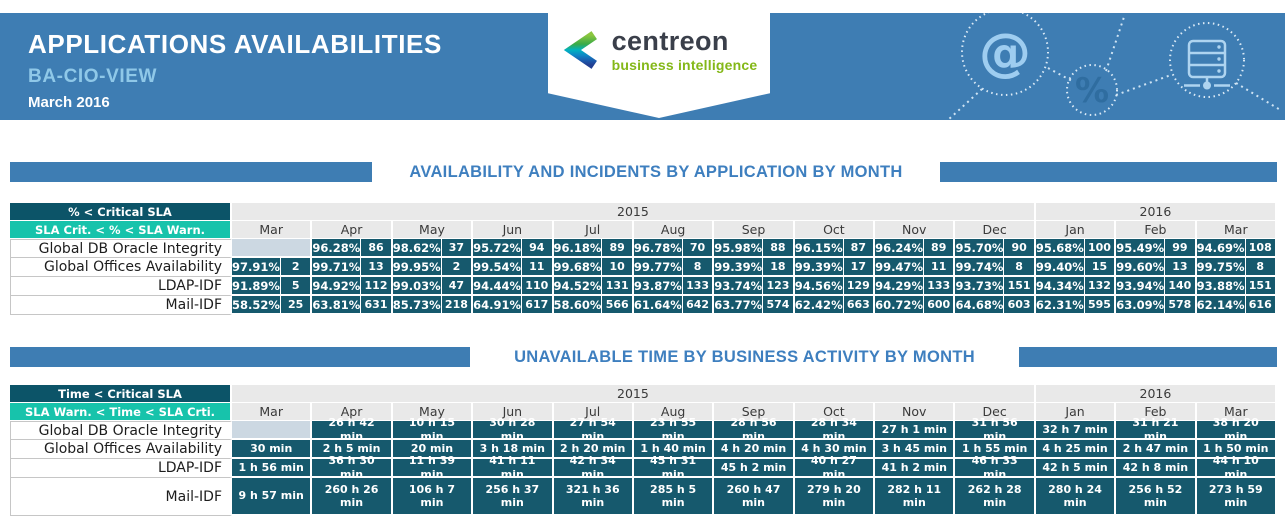  What do you see at coordinates (352, 305) in the screenshot?
I see `availability-cell: 63.81% 631` at bounding box center [352, 305].